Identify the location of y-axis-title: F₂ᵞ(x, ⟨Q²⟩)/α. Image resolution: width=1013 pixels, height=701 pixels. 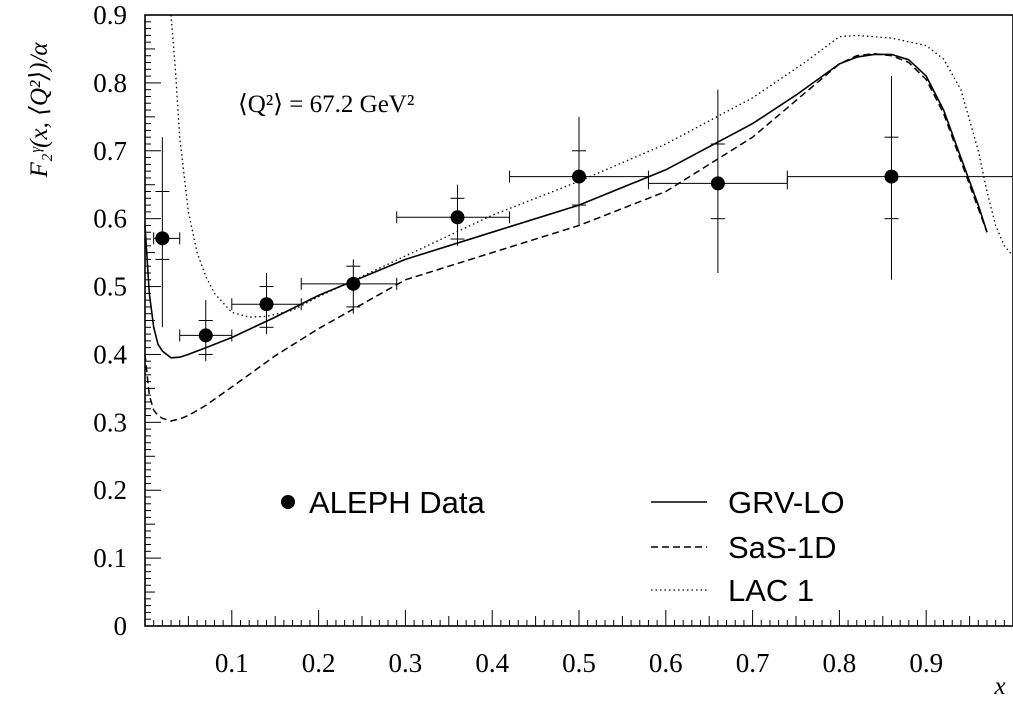
(39, 110).